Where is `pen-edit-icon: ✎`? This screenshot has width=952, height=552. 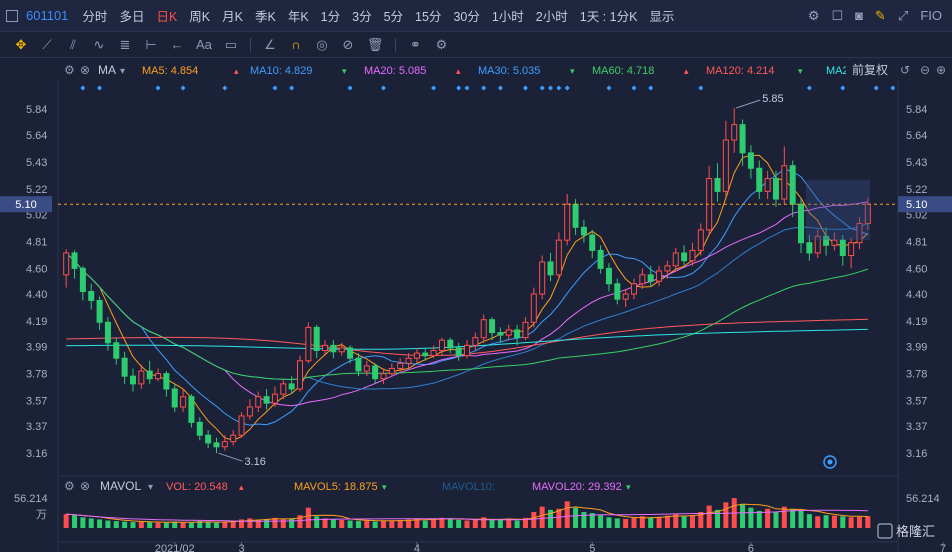
pen-edit-icon: ✎ is located at coordinates (880, 15).